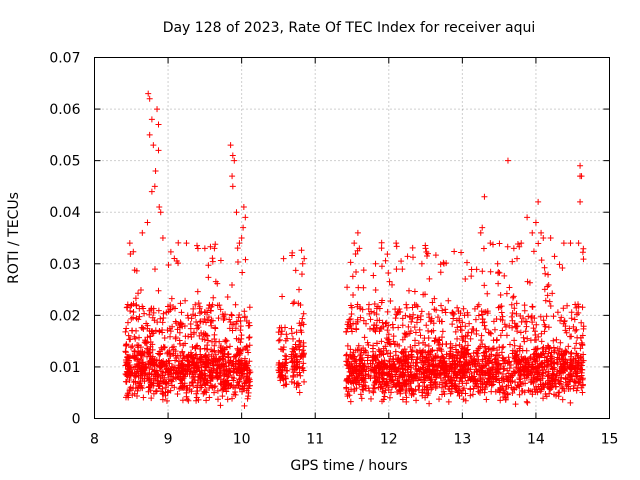 This screenshot has width=640, height=480. I want to click on y-tick-label: 0.05, so click(64, 162).